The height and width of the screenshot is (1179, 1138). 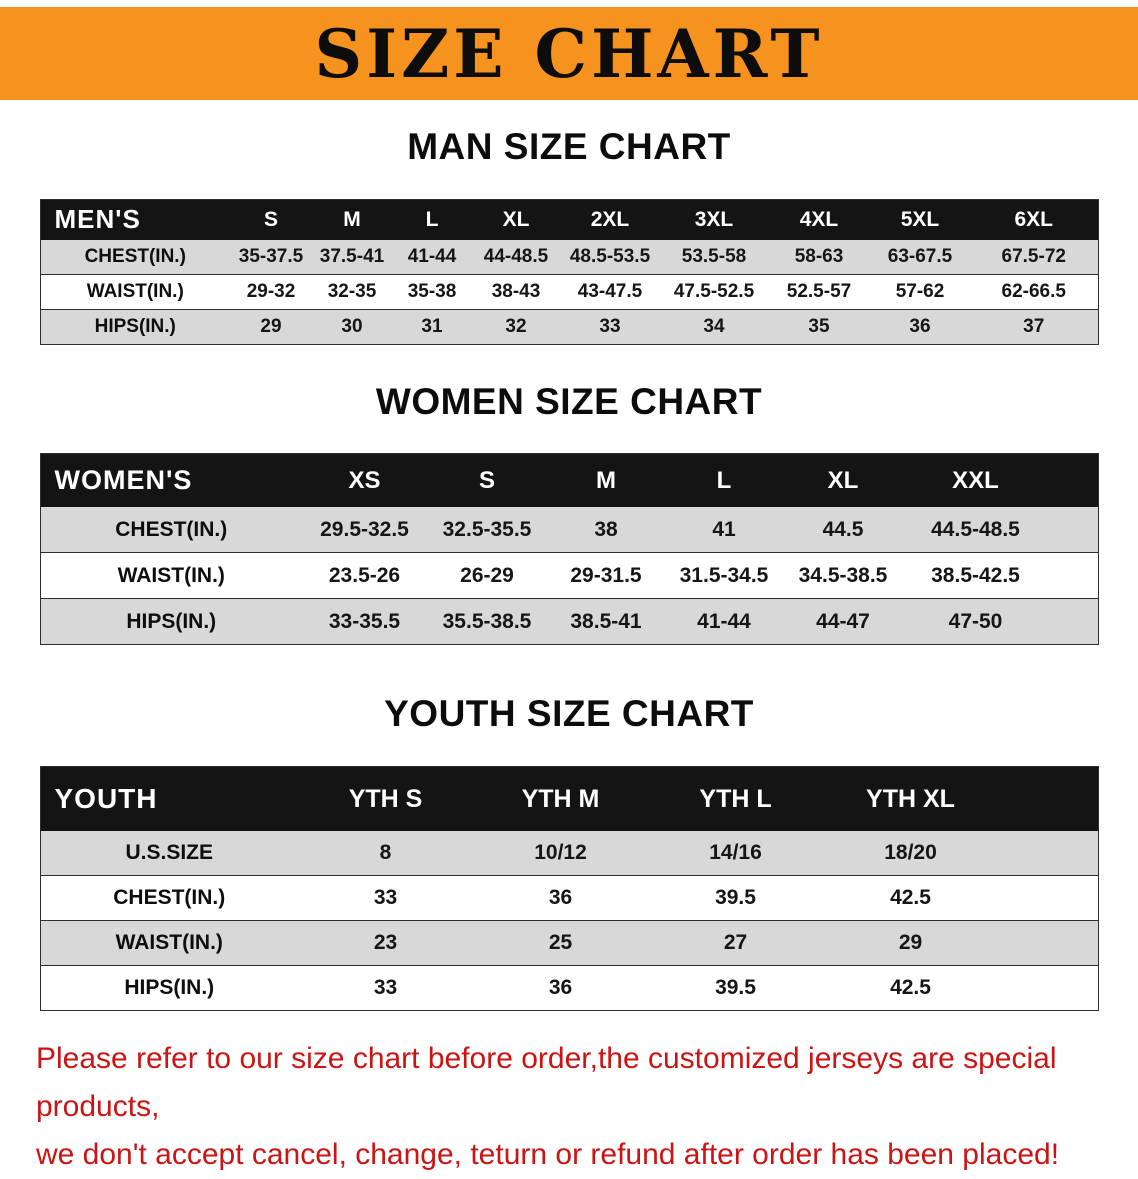 What do you see at coordinates (364, 575) in the screenshot?
I see `size-value-cell: 23.5-26` at bounding box center [364, 575].